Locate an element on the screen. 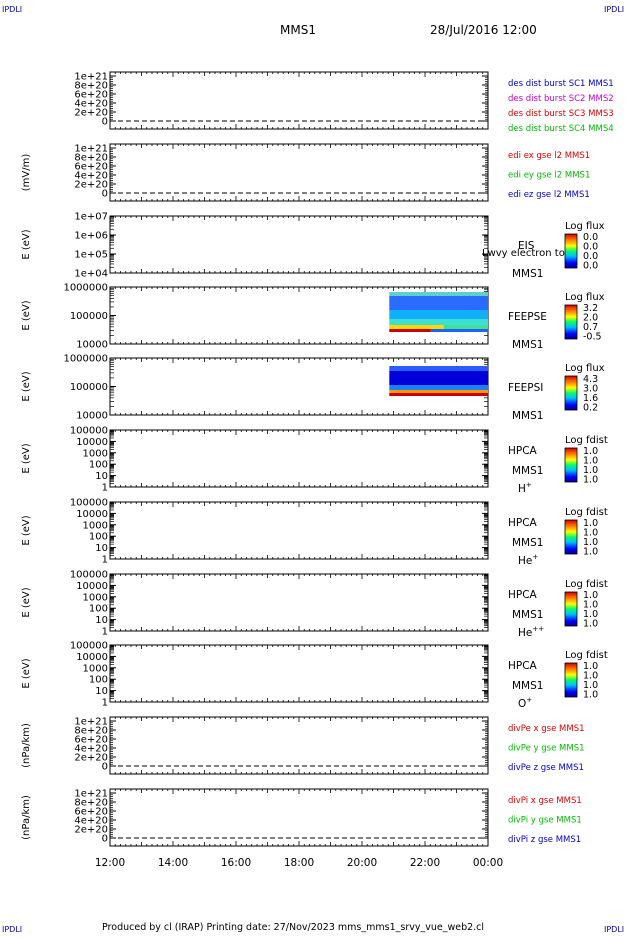  instrument-label: FEEPSE is located at coordinates (527, 317).